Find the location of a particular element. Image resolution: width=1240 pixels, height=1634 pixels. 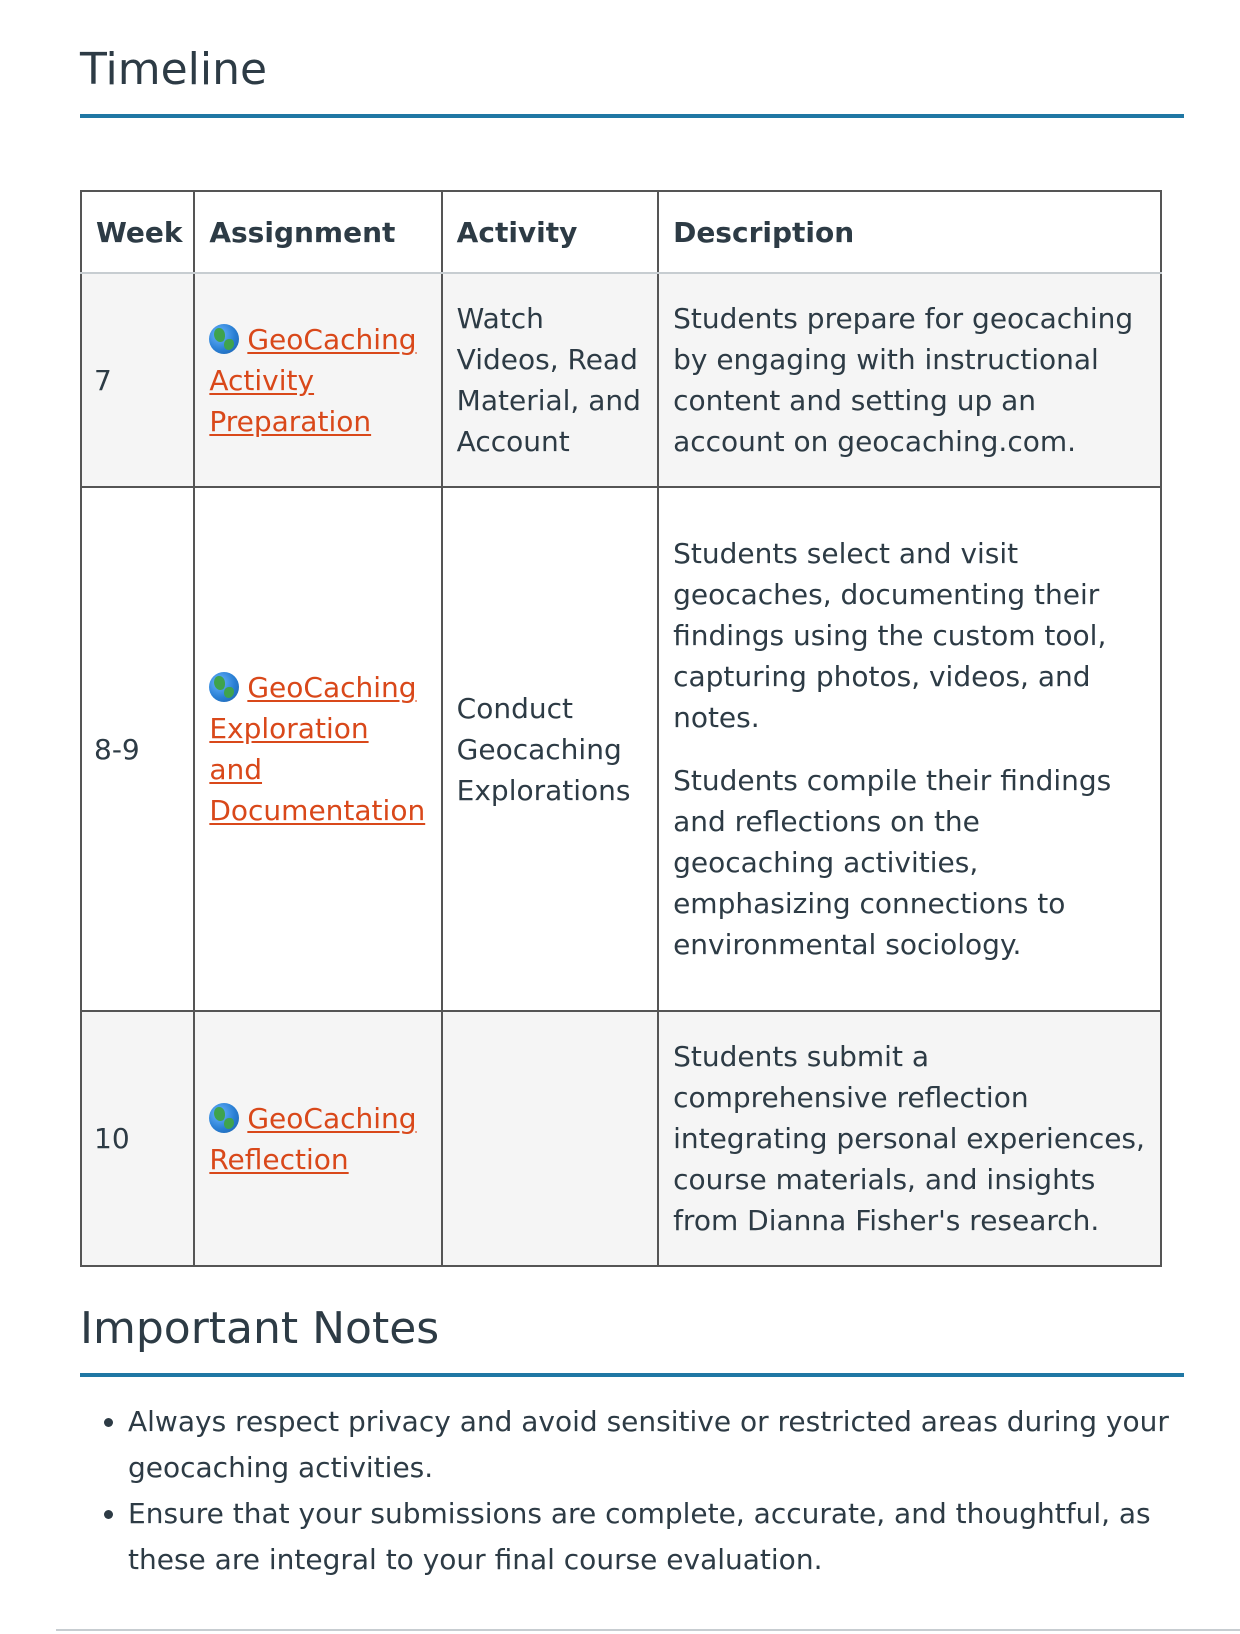

week-cell: 10 is located at coordinates (137, 1138).